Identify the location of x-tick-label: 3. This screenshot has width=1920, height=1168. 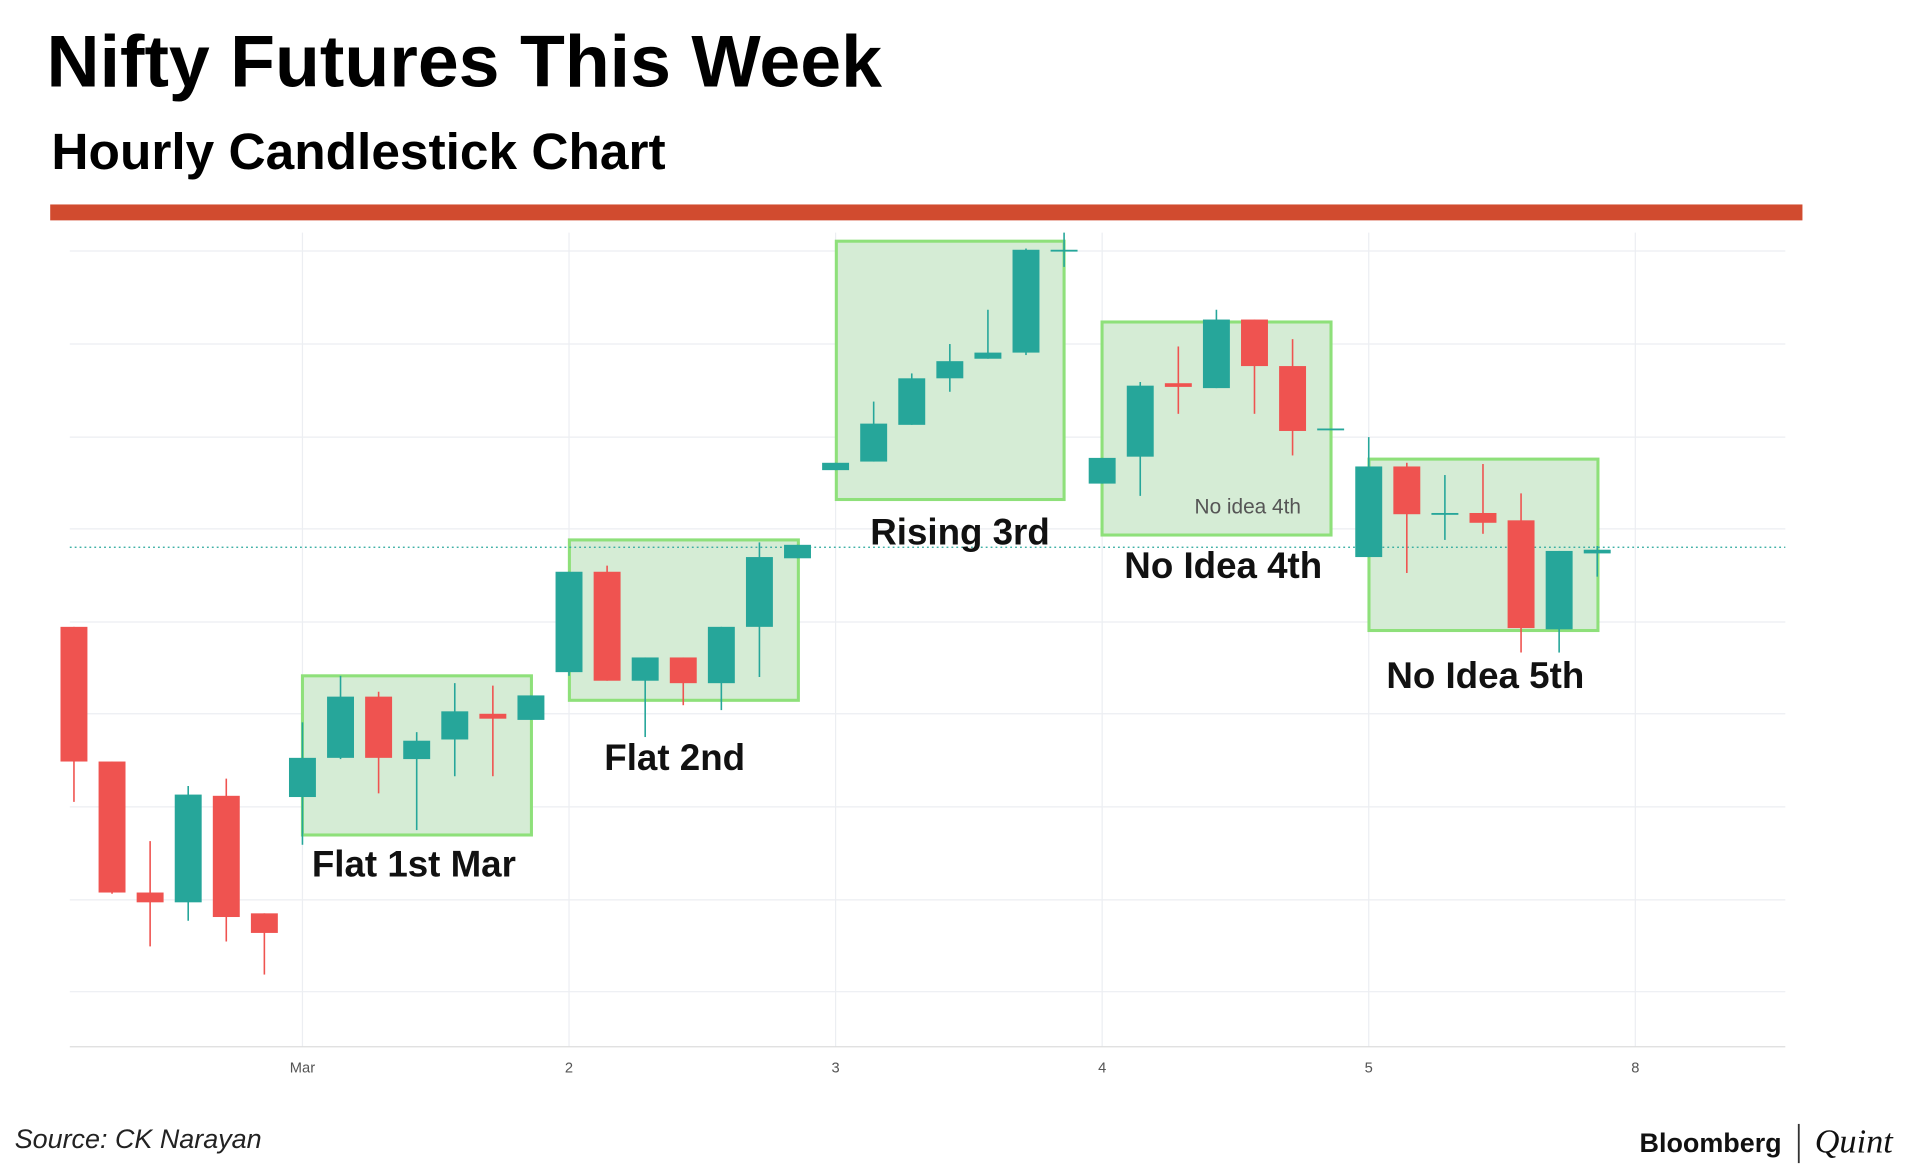
(836, 1069).